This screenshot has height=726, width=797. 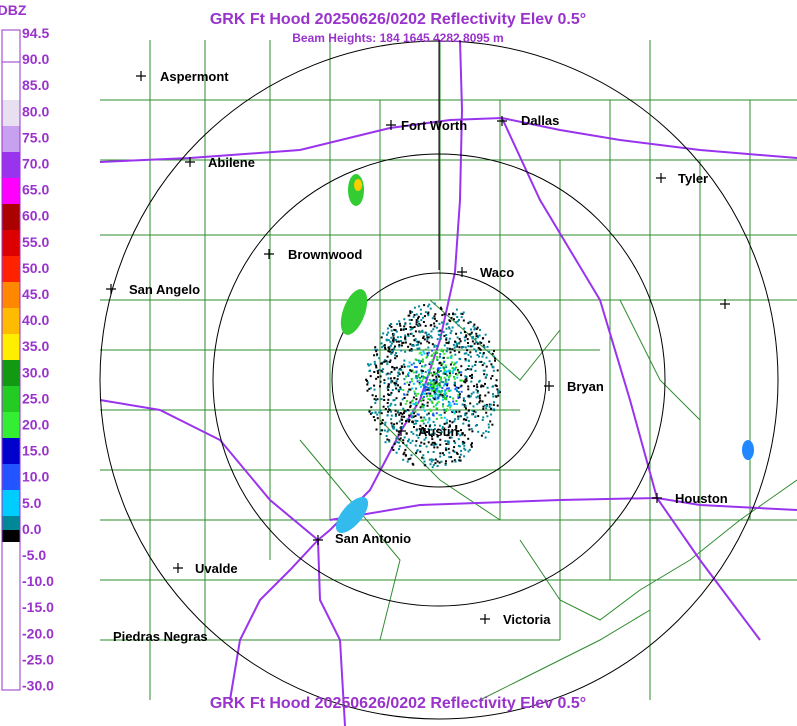 I want to click on legend-label: -15.0, so click(x=38, y=607).